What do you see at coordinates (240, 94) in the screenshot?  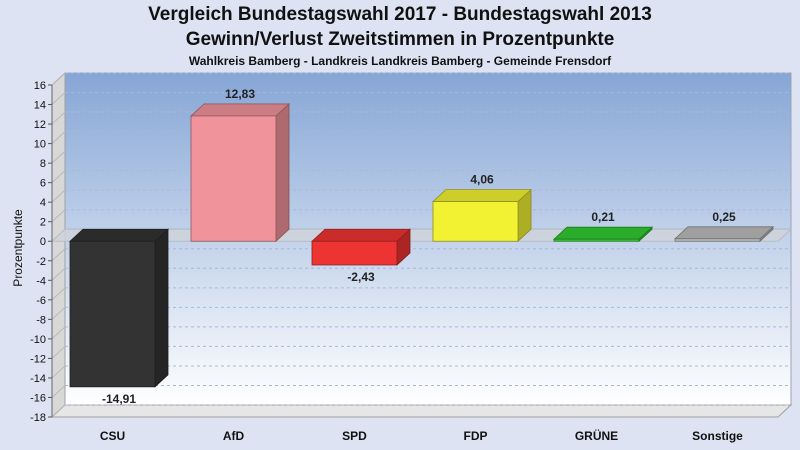 I see `data-label: 12,83` at bounding box center [240, 94].